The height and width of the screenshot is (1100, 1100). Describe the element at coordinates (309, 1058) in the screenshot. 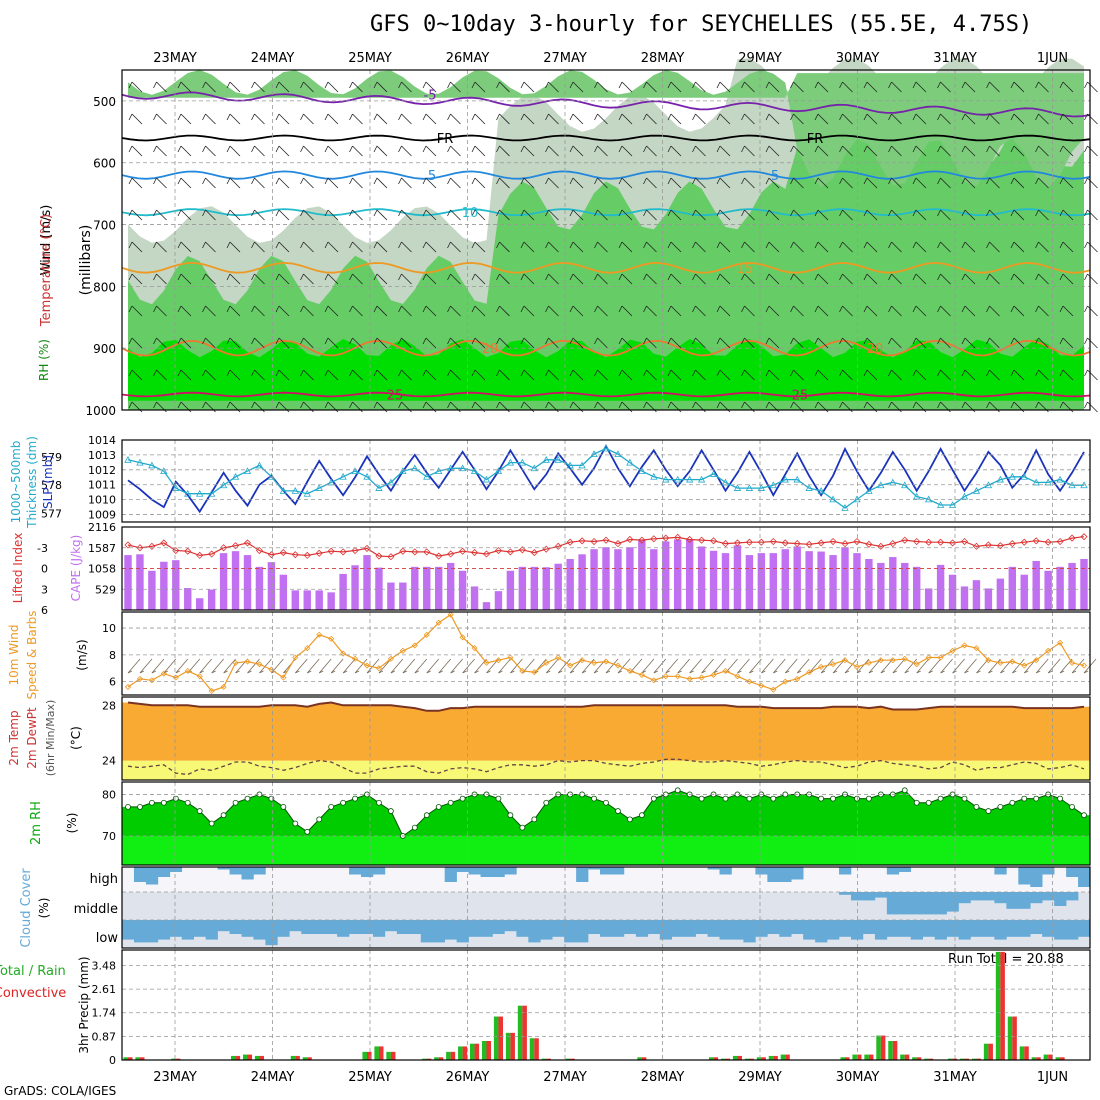

I see `precip-conv-bar` at that location.